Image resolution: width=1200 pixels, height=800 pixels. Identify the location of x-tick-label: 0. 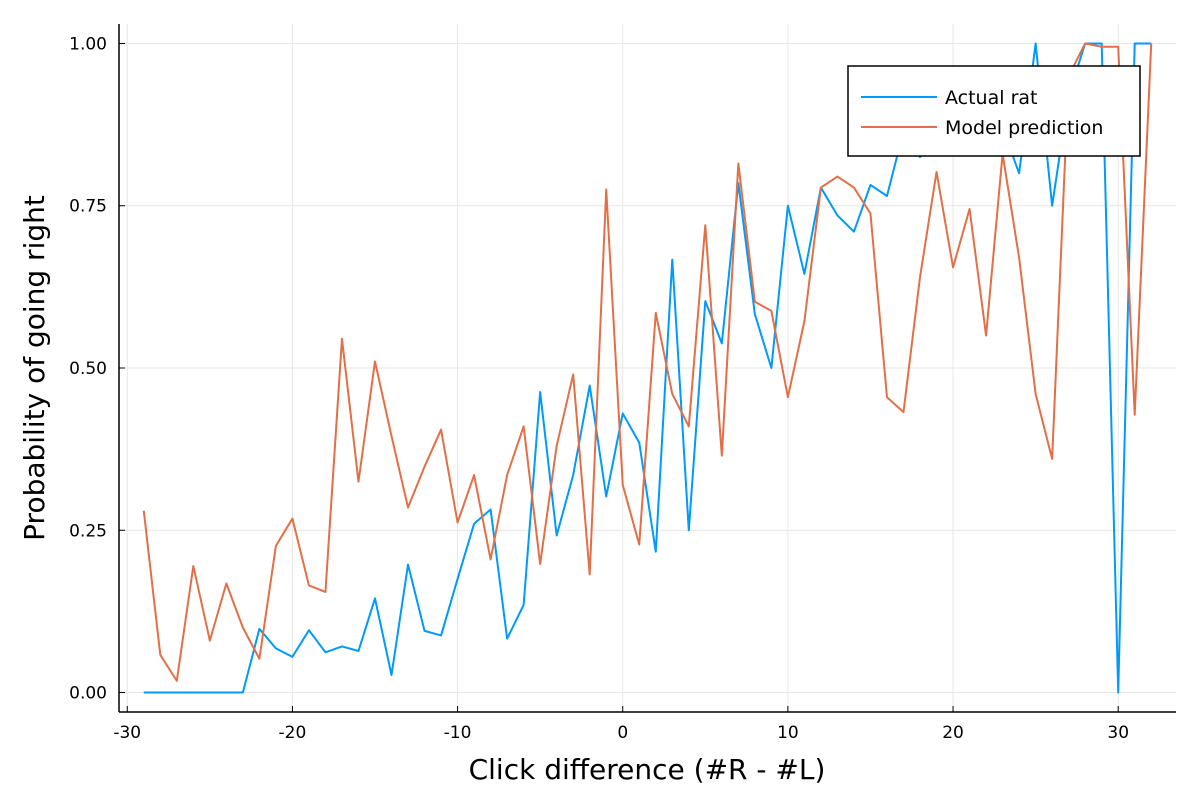
(622, 733).